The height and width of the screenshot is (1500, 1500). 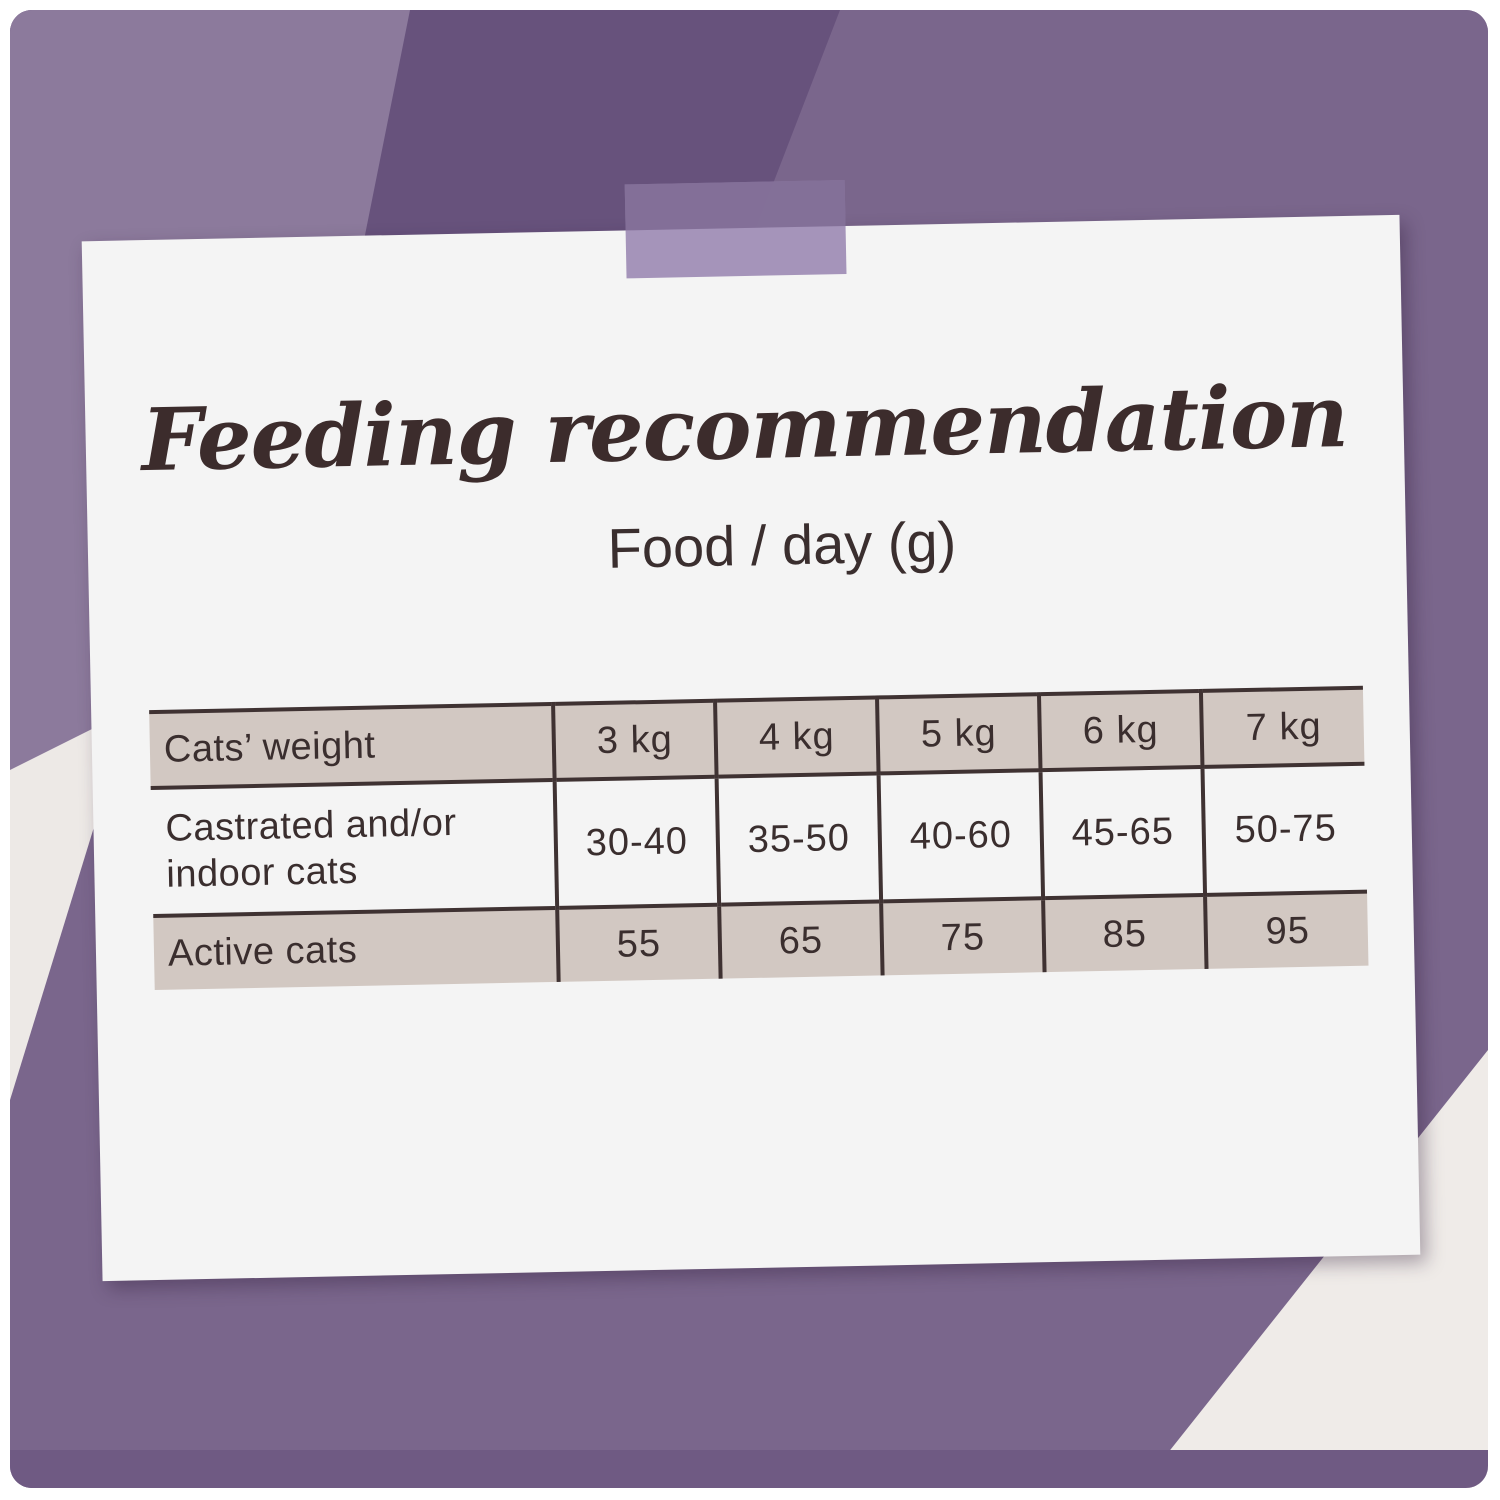 I want to click on table-cell: 30-40, so click(x=637, y=842).